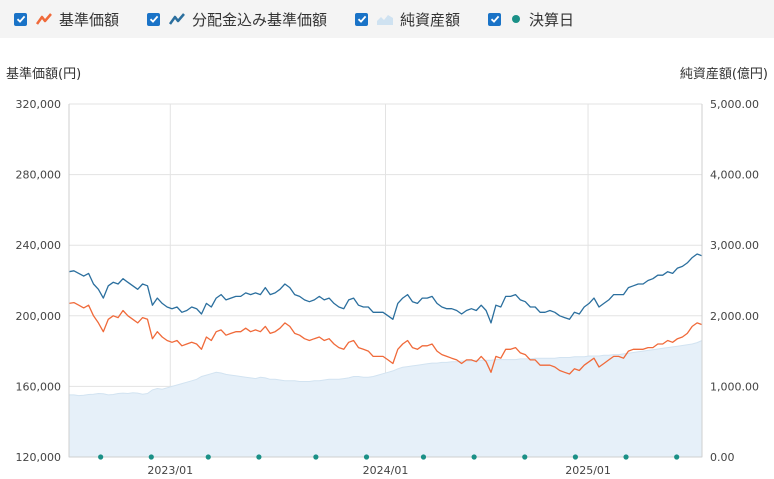  What do you see at coordinates (430, 19) in the screenshot?
I see `legend-label-net-assets: 純資産額` at bounding box center [430, 19].